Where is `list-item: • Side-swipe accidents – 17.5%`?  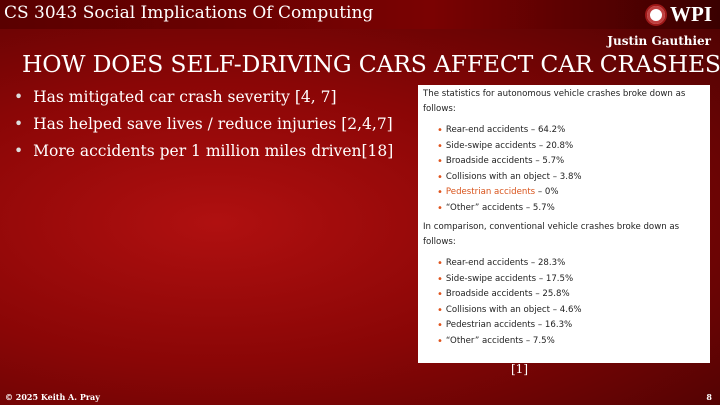 list-item: • Side-swipe accidents – 17.5% is located at coordinates (505, 279).